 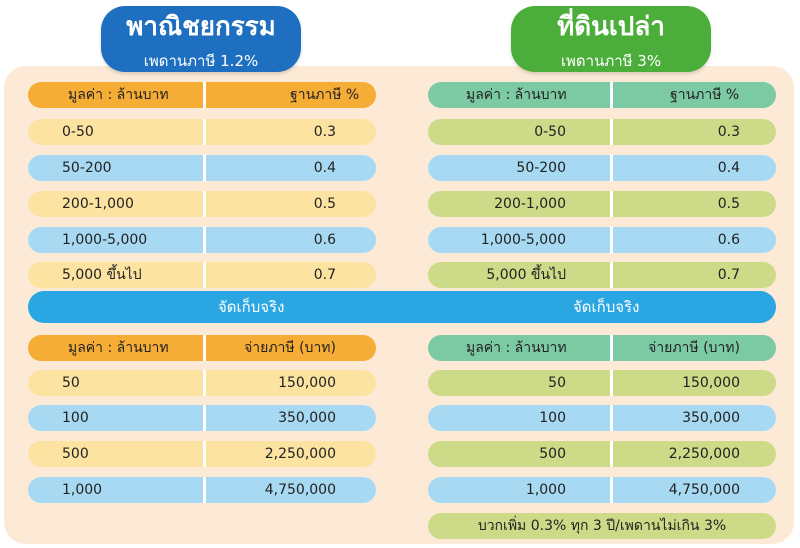 I want to click on vacant-land-title: ที่ดินเปล่า, so click(x=611, y=27).